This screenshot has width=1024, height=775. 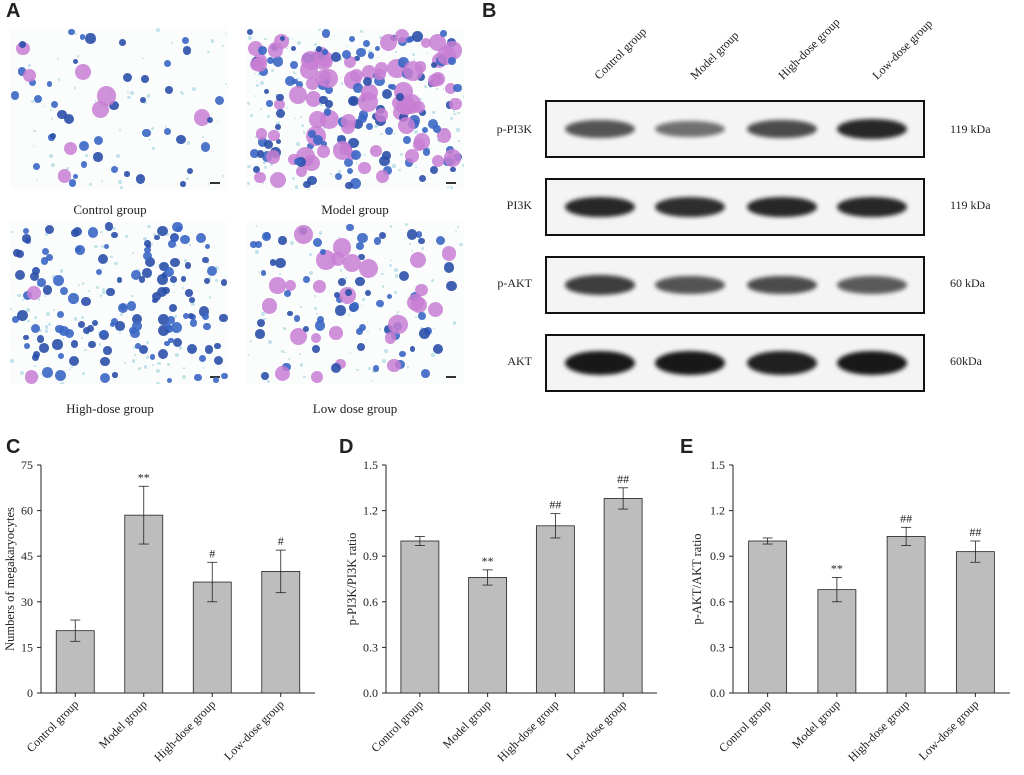 What do you see at coordinates (370, 647) in the screenshot?
I see `y-tick-label: 0.3` at bounding box center [370, 647].